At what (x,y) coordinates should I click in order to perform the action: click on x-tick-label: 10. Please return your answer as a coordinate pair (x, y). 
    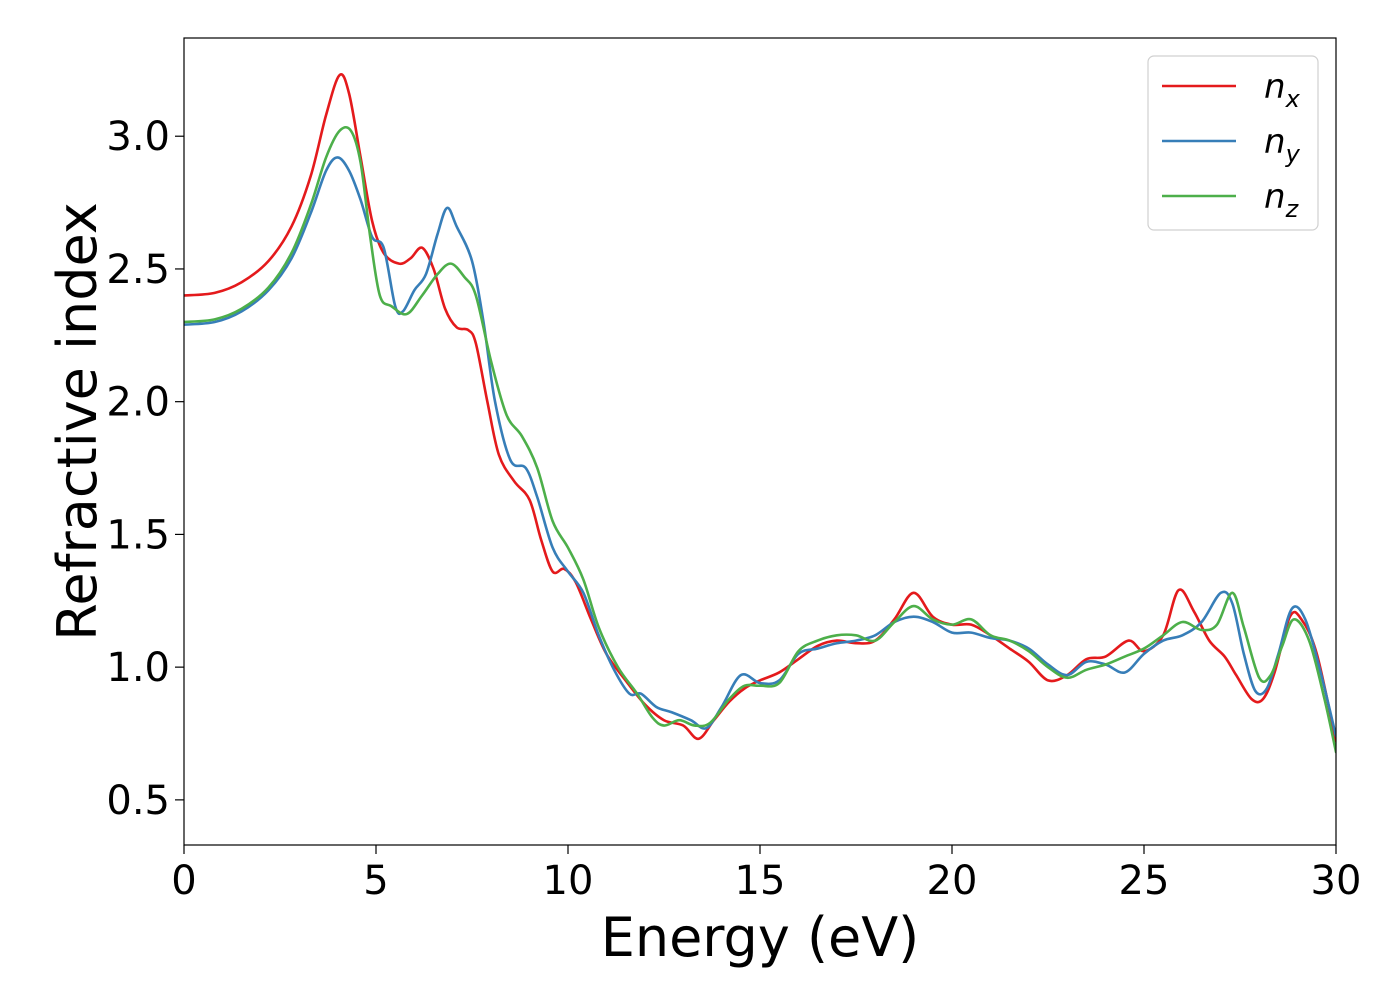
    Looking at the image, I should click on (568, 881).